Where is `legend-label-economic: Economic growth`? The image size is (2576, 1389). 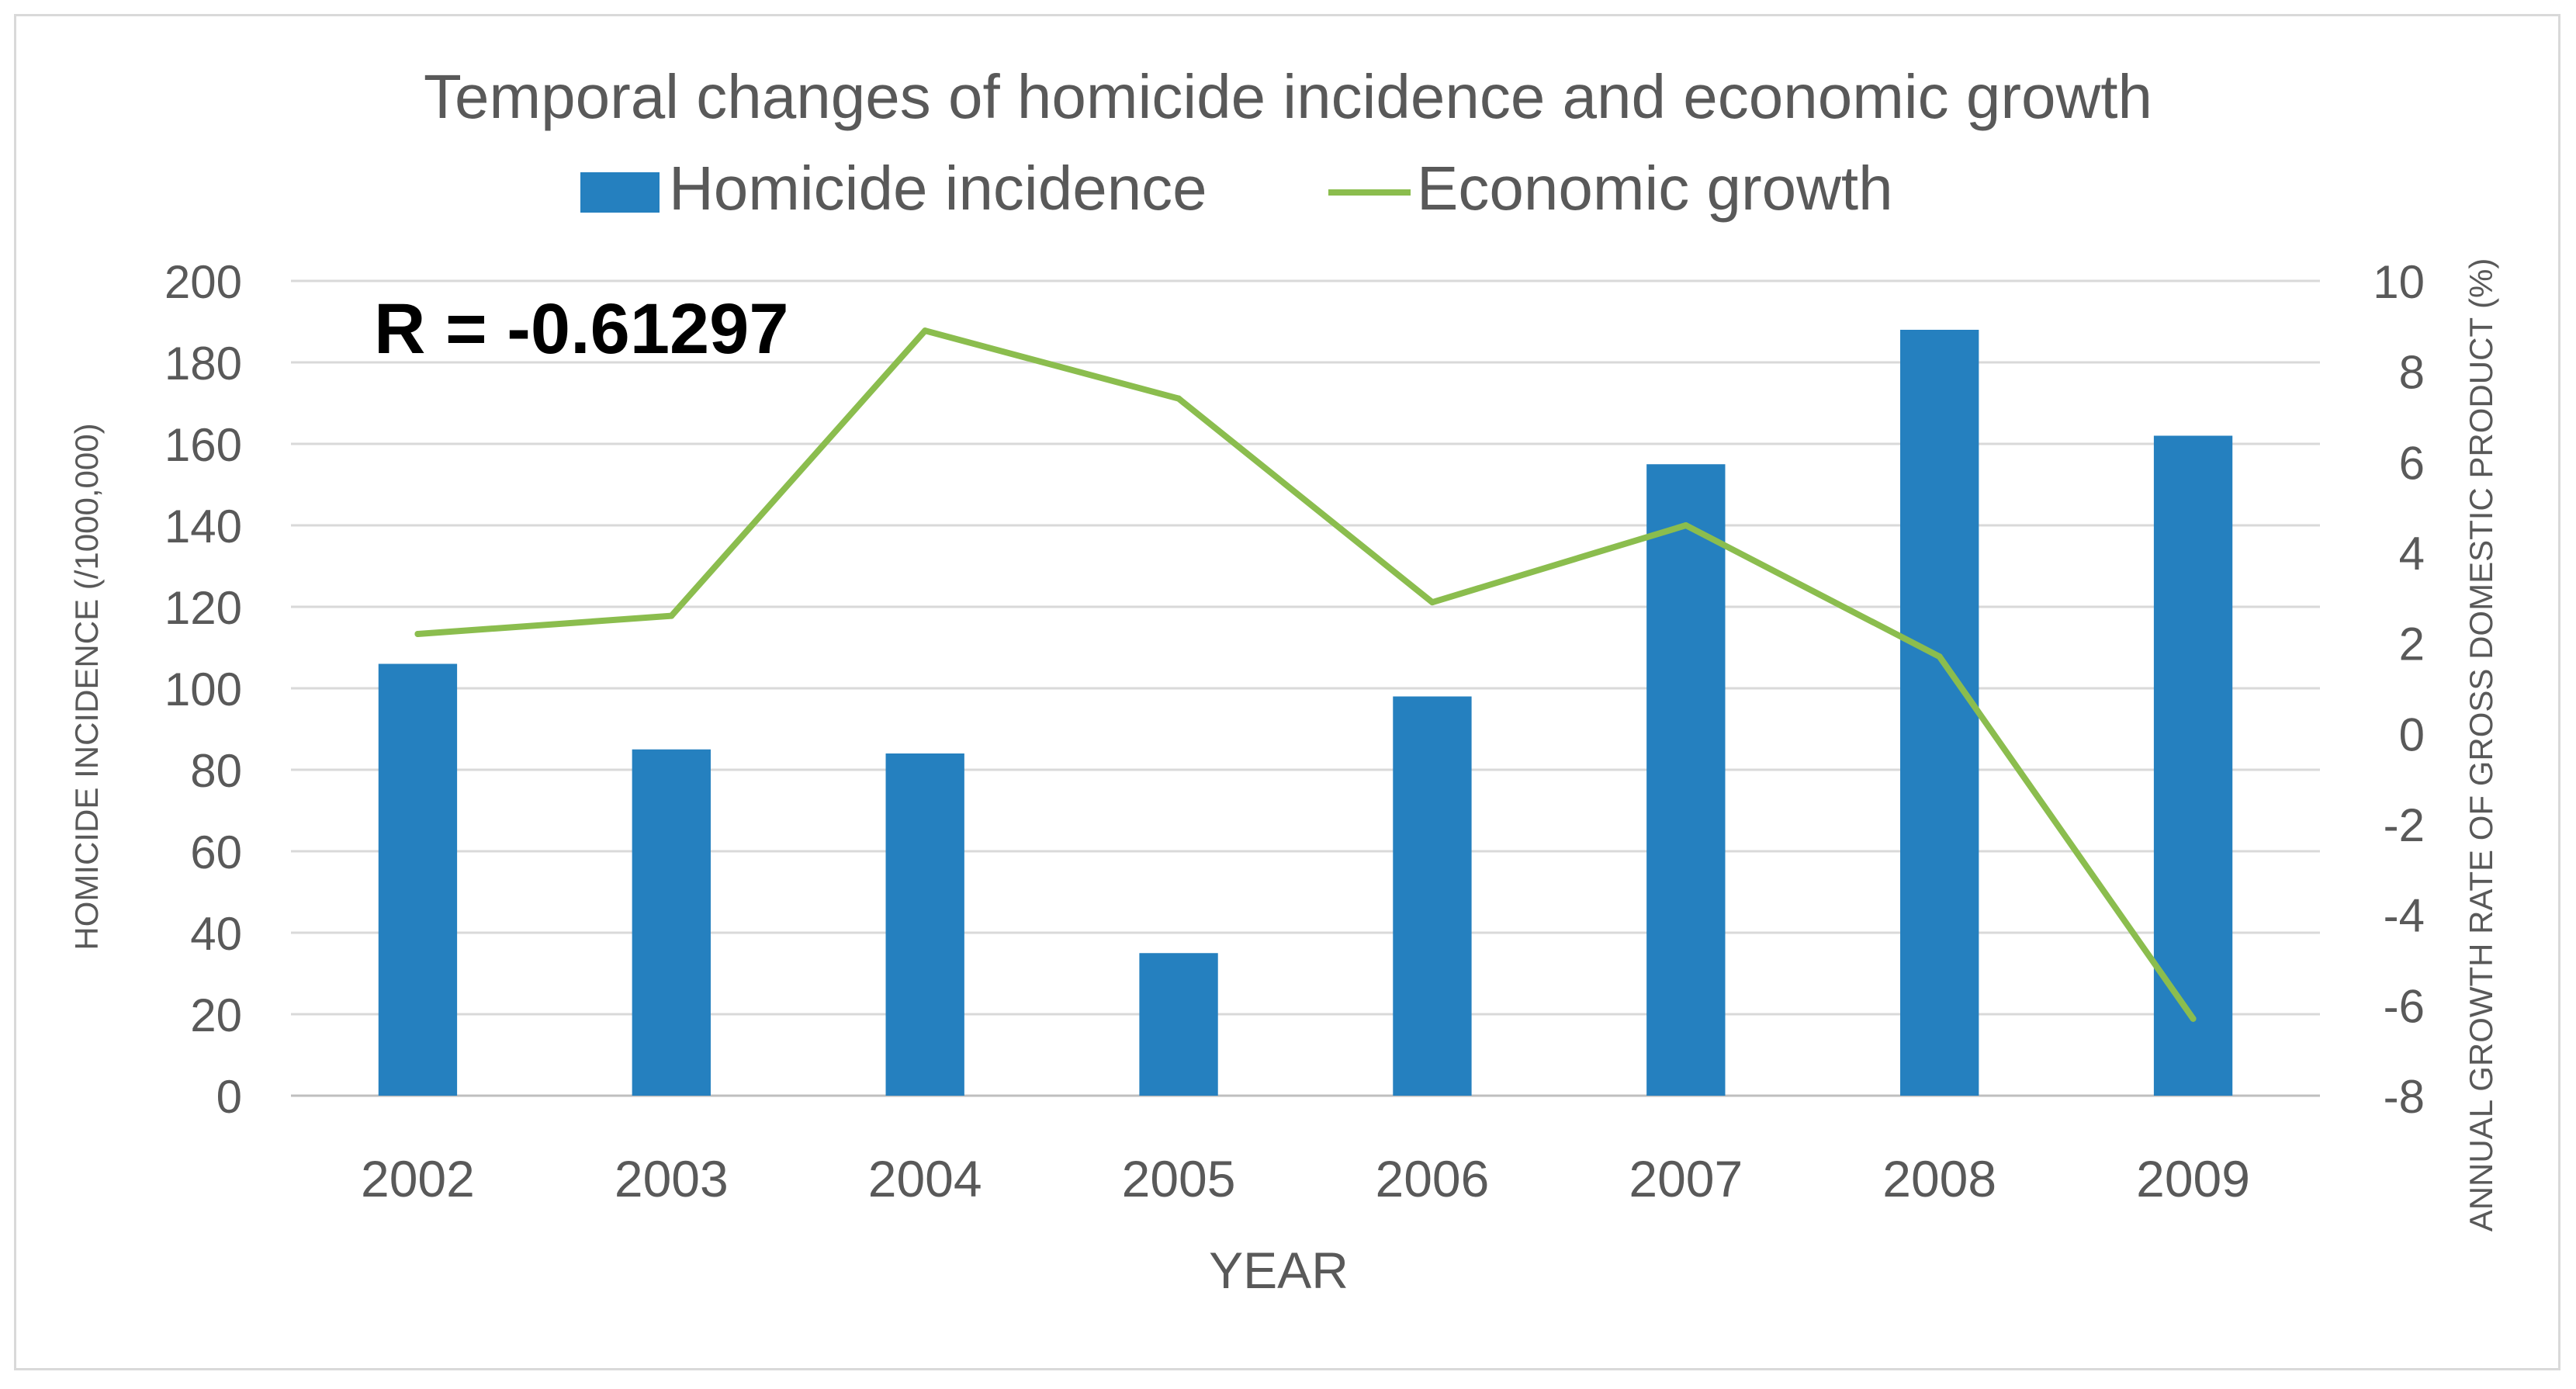 legend-label-economic: Economic growth is located at coordinates (1655, 188).